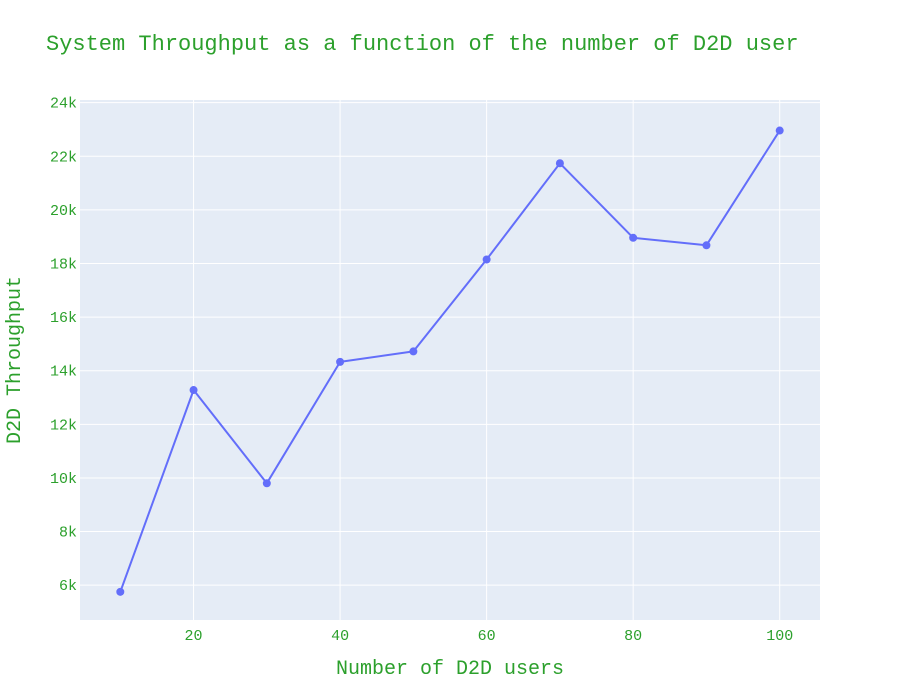  Describe the element at coordinates (63, 211) in the screenshot. I see `y-tick-label: 20k` at that location.